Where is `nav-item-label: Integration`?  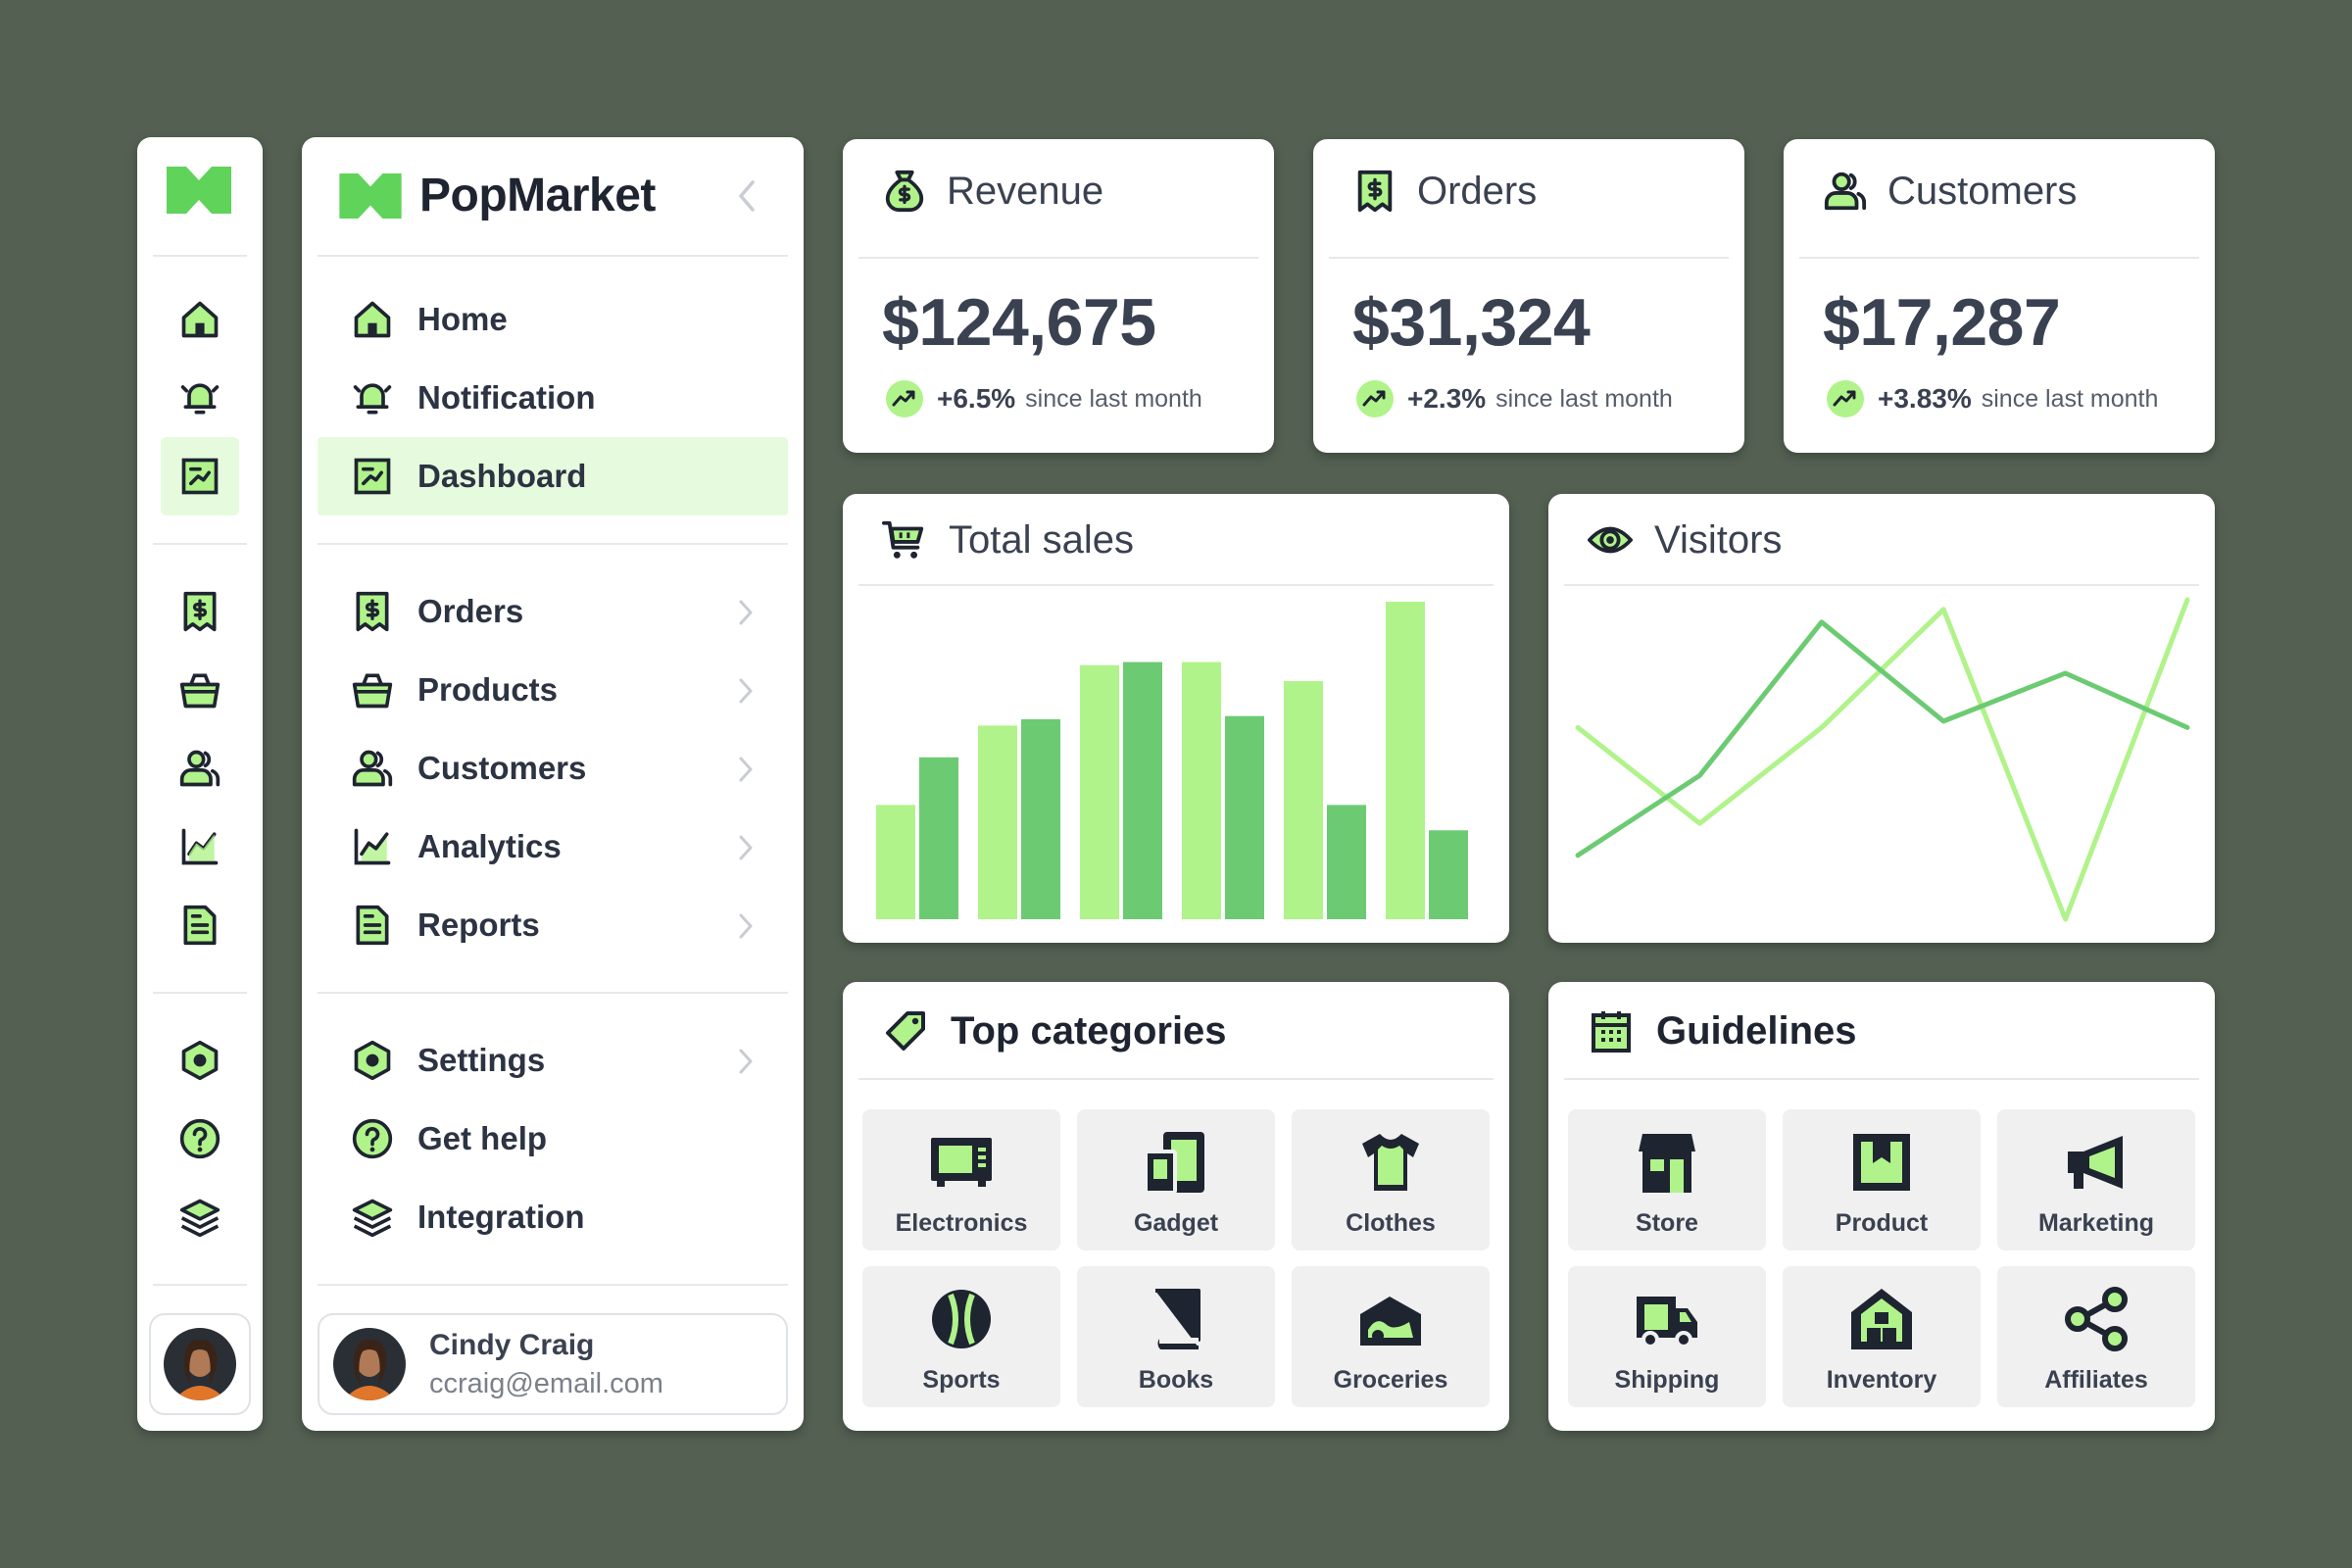 nav-item-label: Integration is located at coordinates (501, 1217).